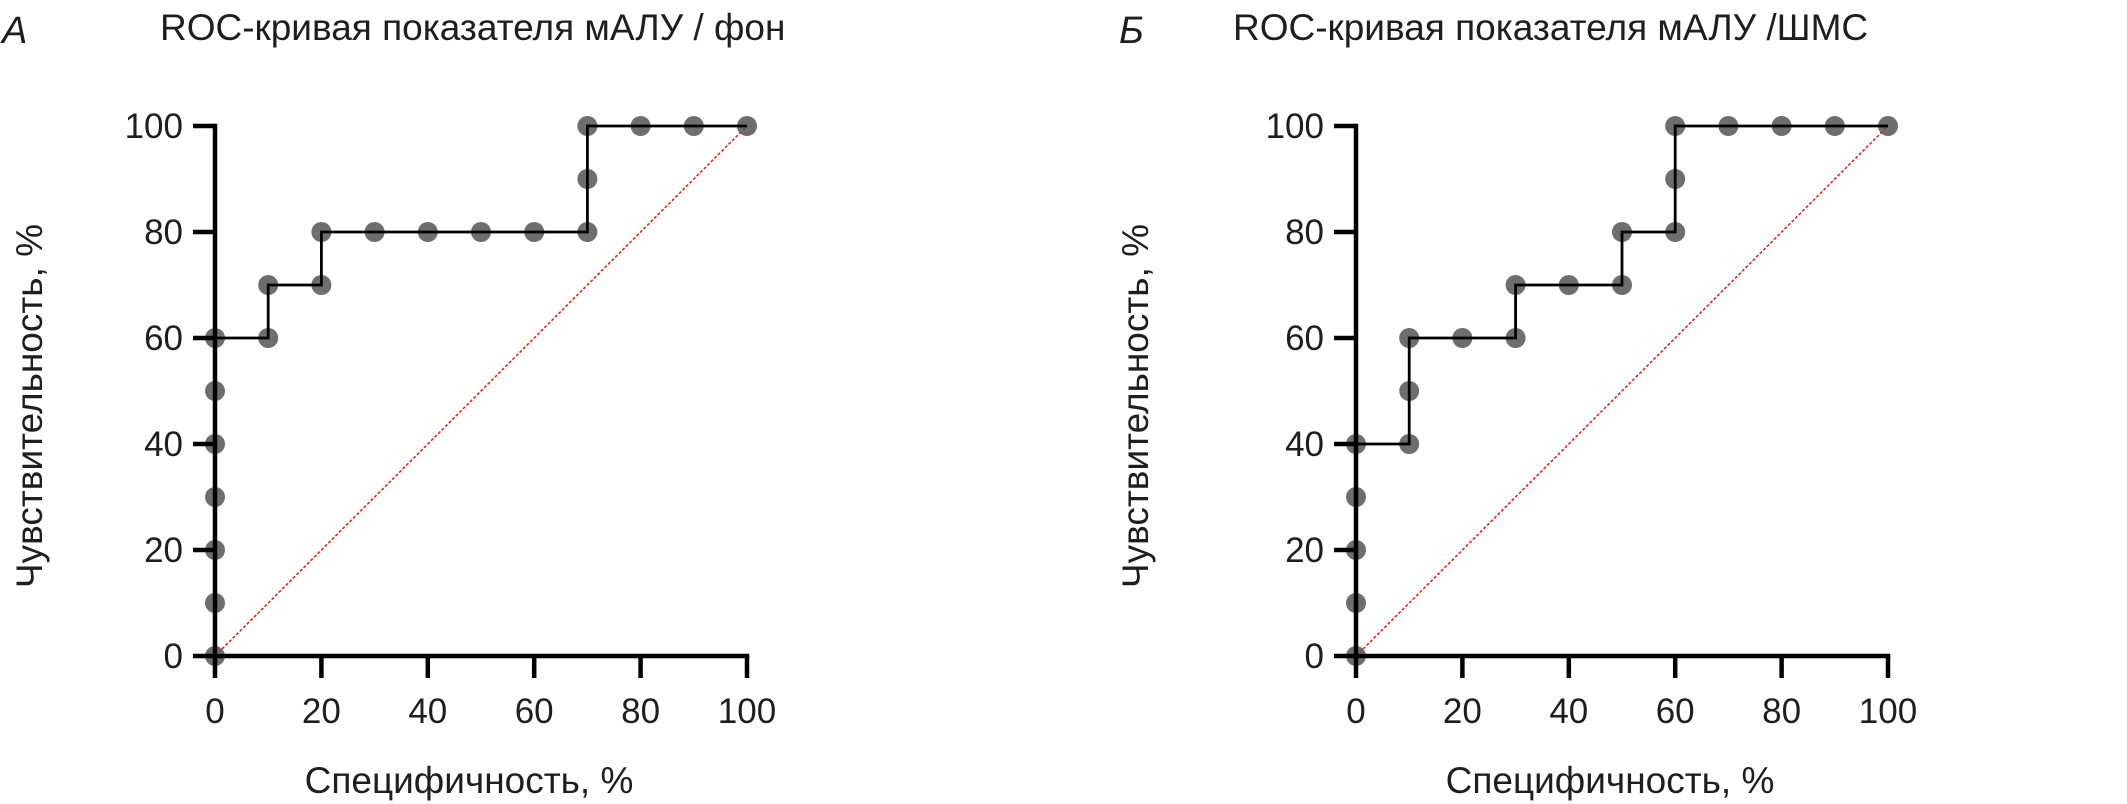 The height and width of the screenshot is (804, 2127). I want to click on panel-a-letter: А, so click(13, 31).